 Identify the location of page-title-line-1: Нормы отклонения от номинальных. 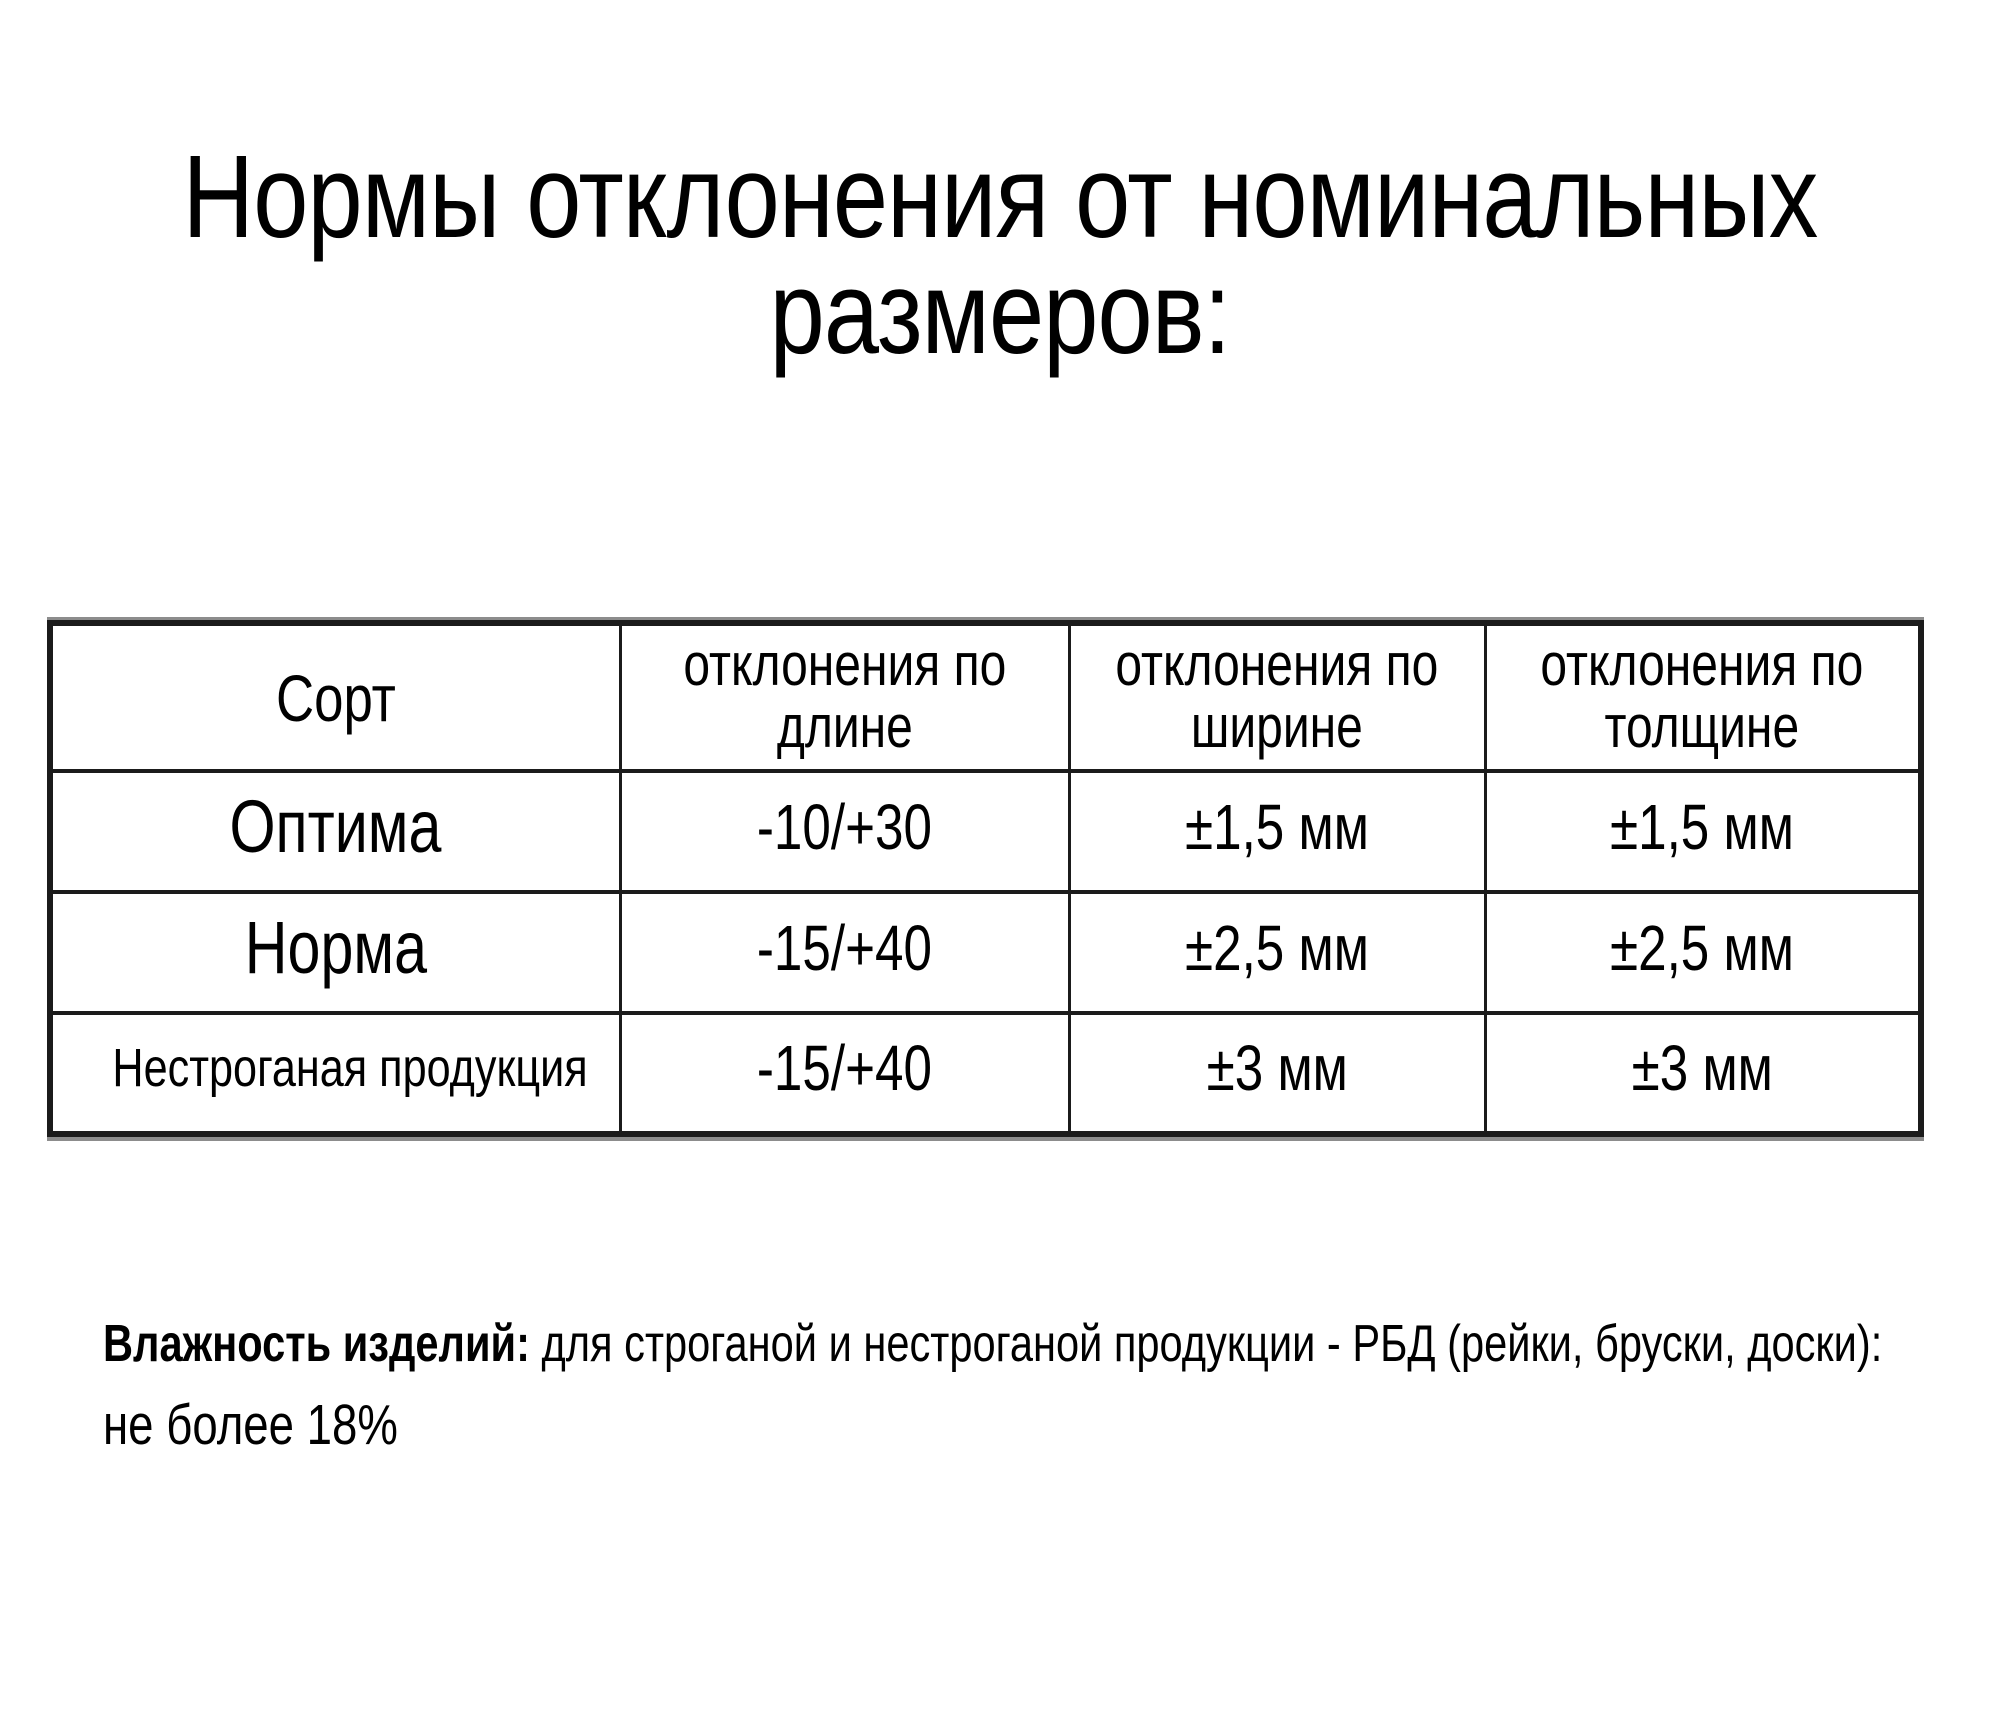
(1000, 197).